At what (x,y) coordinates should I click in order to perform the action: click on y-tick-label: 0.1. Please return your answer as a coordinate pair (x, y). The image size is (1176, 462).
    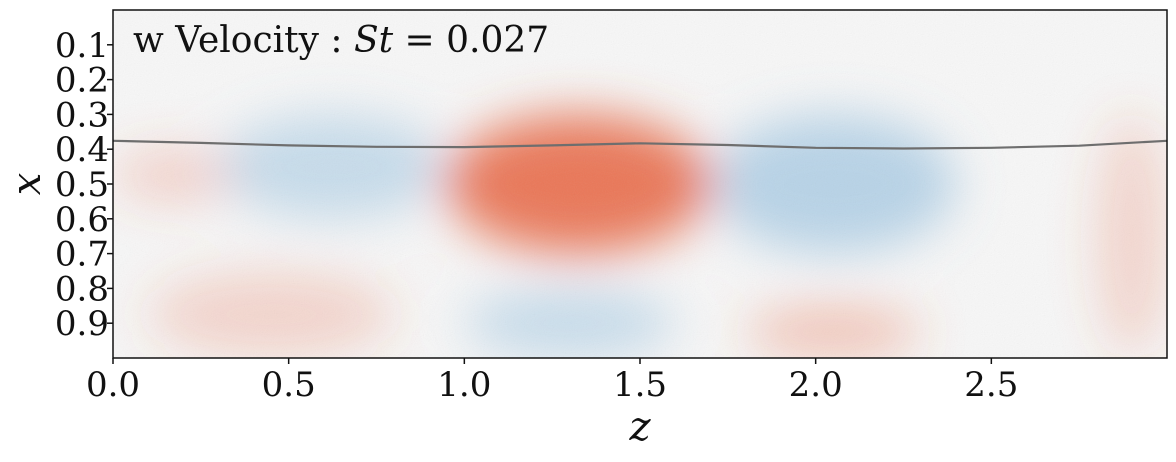
    Looking at the image, I should click on (82, 46).